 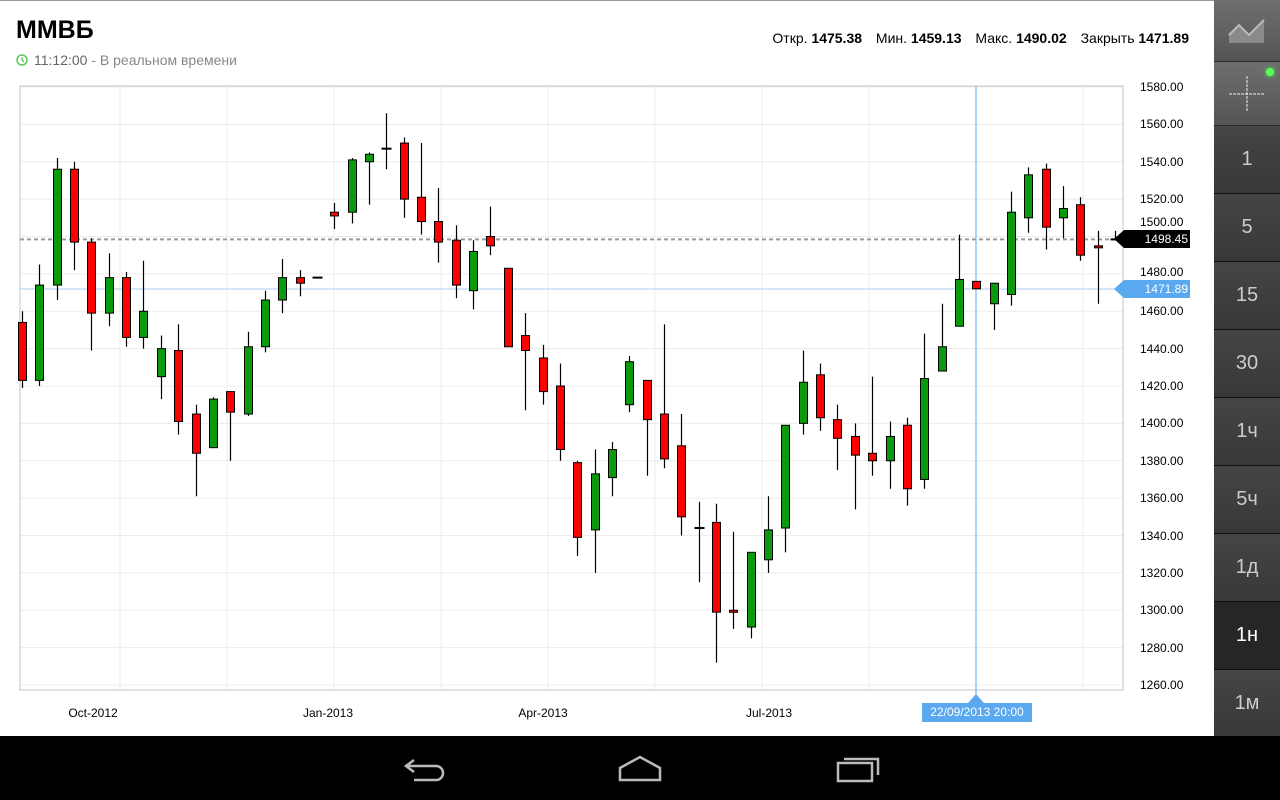 What do you see at coordinates (543, 713) in the screenshot?
I see `x-tick-label: Apr-2013` at bounding box center [543, 713].